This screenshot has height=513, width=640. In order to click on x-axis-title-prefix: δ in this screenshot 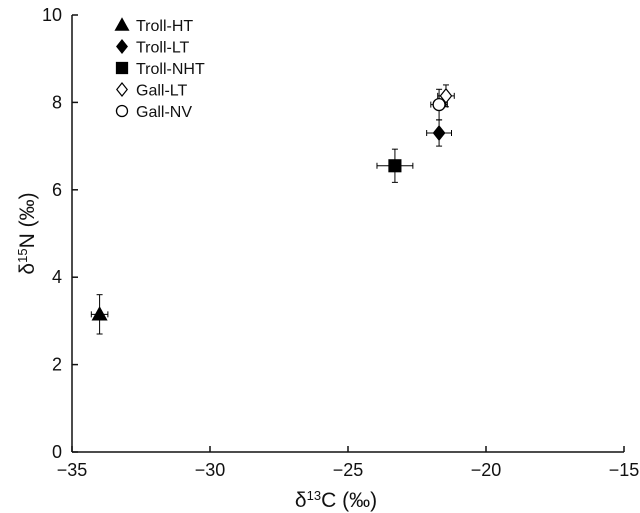, I will do `click(301, 500)`.